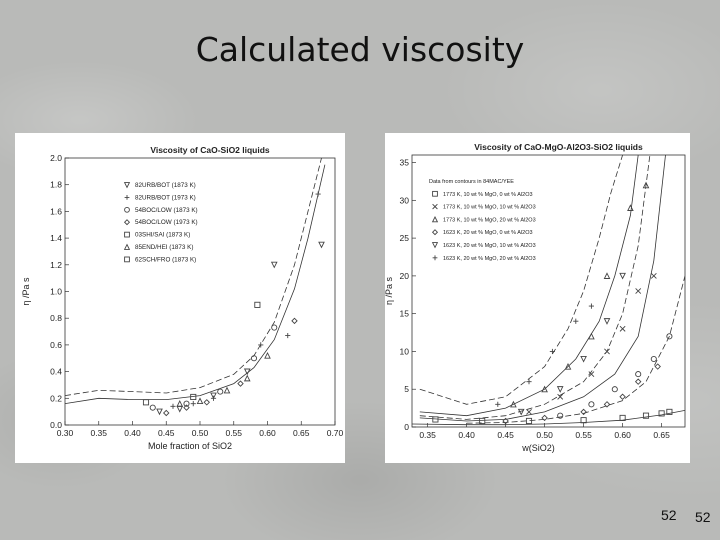  What do you see at coordinates (56, 211) in the screenshot?
I see `y-tick-label: 1.6` at bounding box center [56, 211].